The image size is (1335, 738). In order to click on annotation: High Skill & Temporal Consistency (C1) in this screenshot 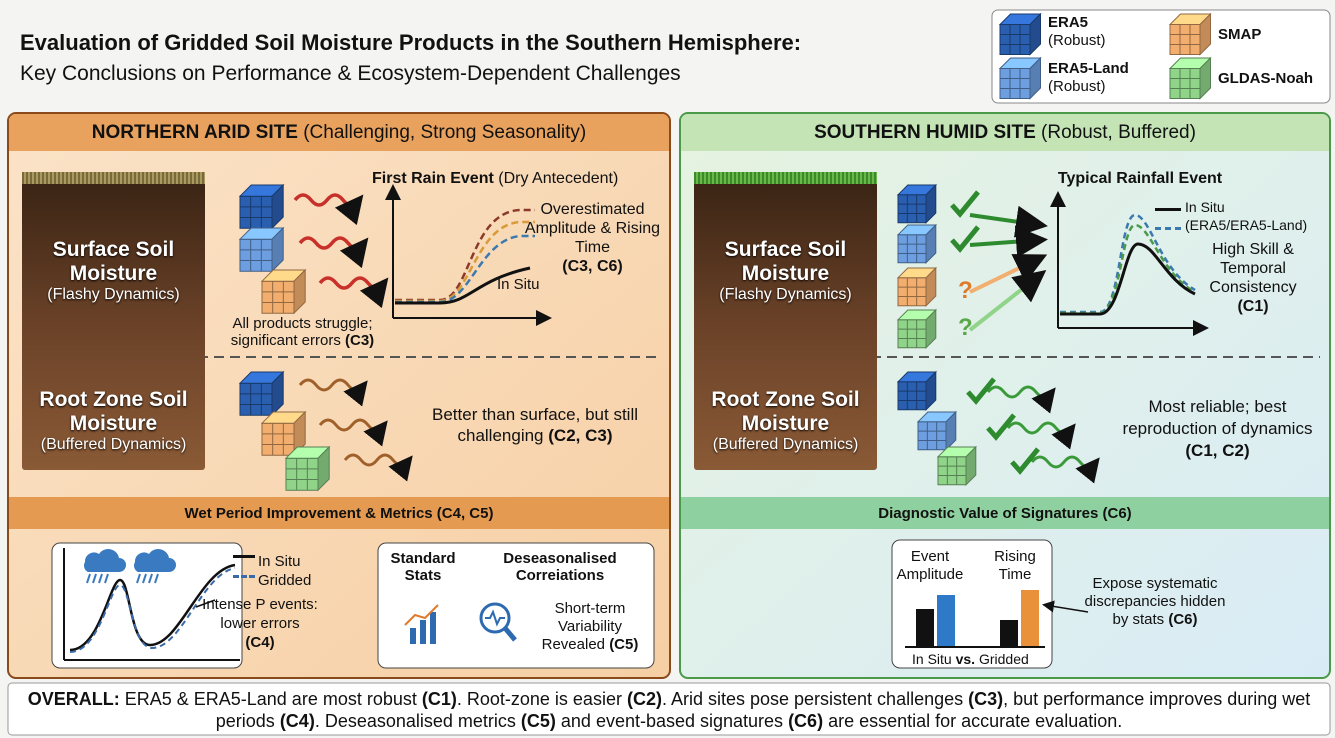, I will do `click(1253, 278)`.